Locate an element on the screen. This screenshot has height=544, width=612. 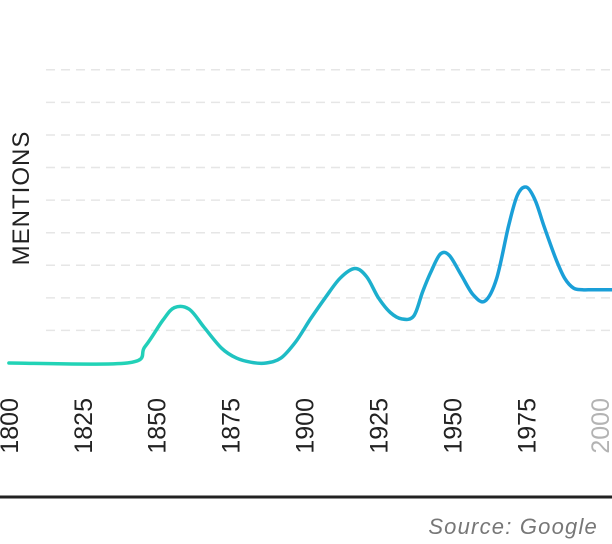
y-axis-label: MENTIONS is located at coordinates (21, 198).